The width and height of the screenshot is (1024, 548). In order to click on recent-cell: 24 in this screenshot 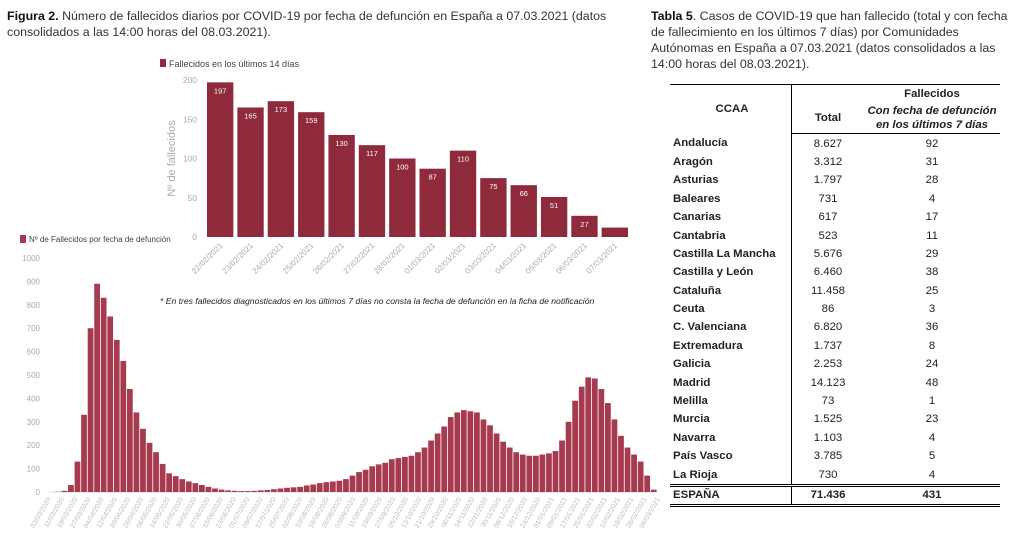, I will do `click(932, 364)`.